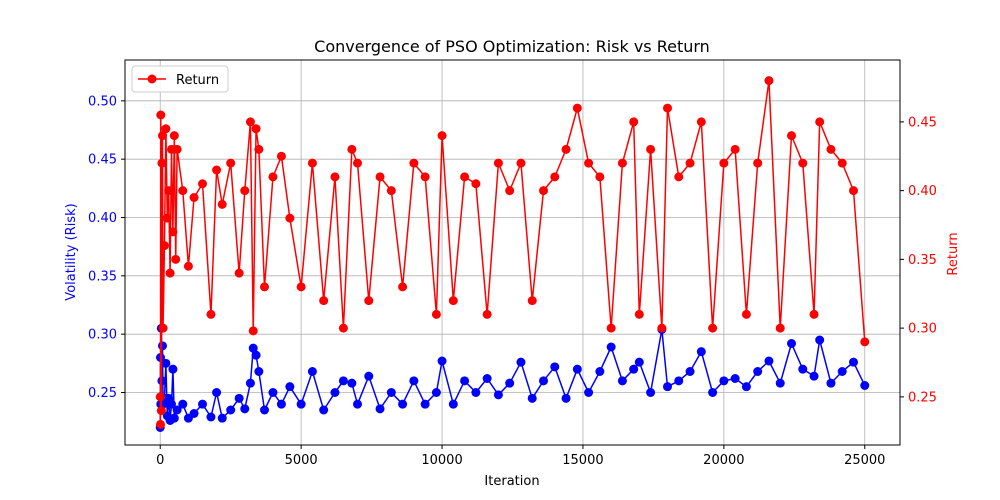 This screenshot has width=1000, height=500. Describe the element at coordinates (922, 260) in the screenshot. I see `right-y-tick-label-2: 0.35` at that location.